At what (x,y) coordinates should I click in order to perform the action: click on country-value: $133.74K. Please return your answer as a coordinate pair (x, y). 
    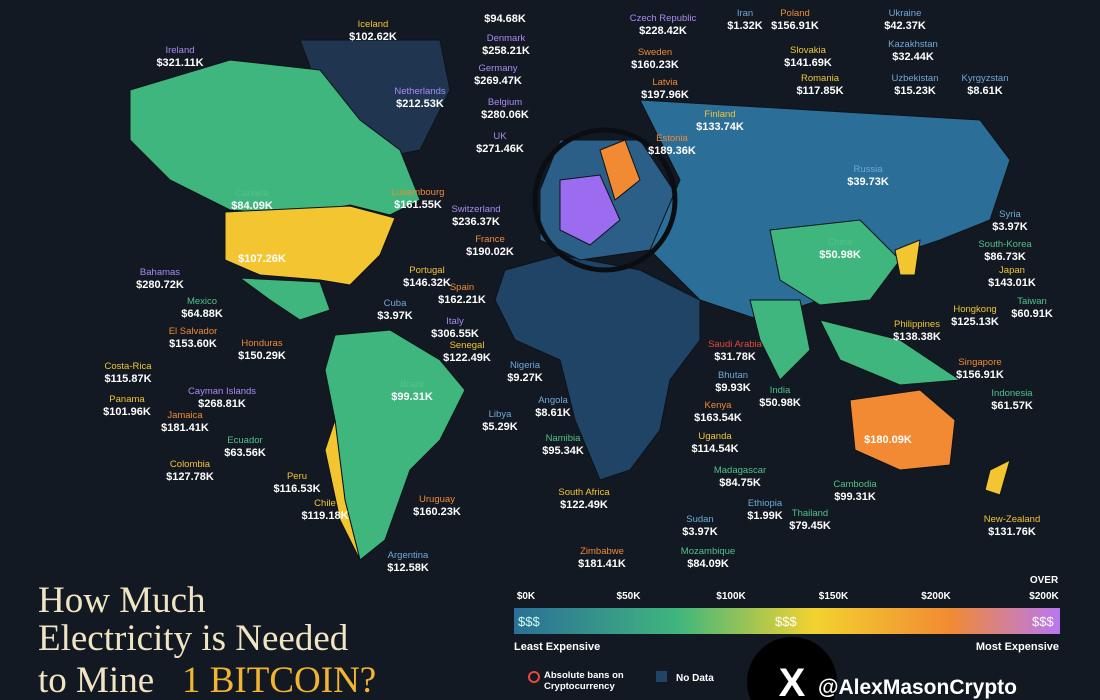
    Looking at the image, I should click on (720, 127).